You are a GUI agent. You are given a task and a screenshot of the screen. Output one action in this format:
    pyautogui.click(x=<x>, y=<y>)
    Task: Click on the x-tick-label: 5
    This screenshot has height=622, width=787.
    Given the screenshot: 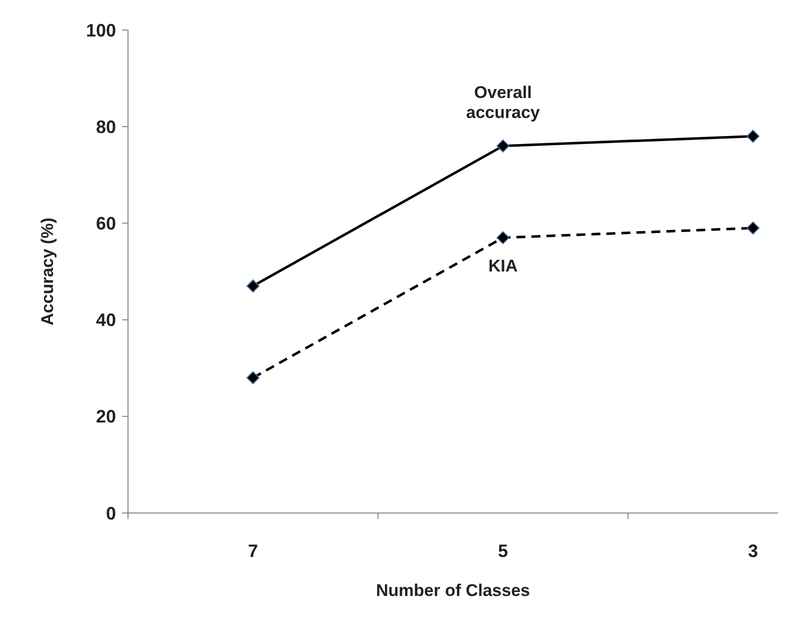 What is the action you would take?
    pyautogui.click(x=503, y=551)
    